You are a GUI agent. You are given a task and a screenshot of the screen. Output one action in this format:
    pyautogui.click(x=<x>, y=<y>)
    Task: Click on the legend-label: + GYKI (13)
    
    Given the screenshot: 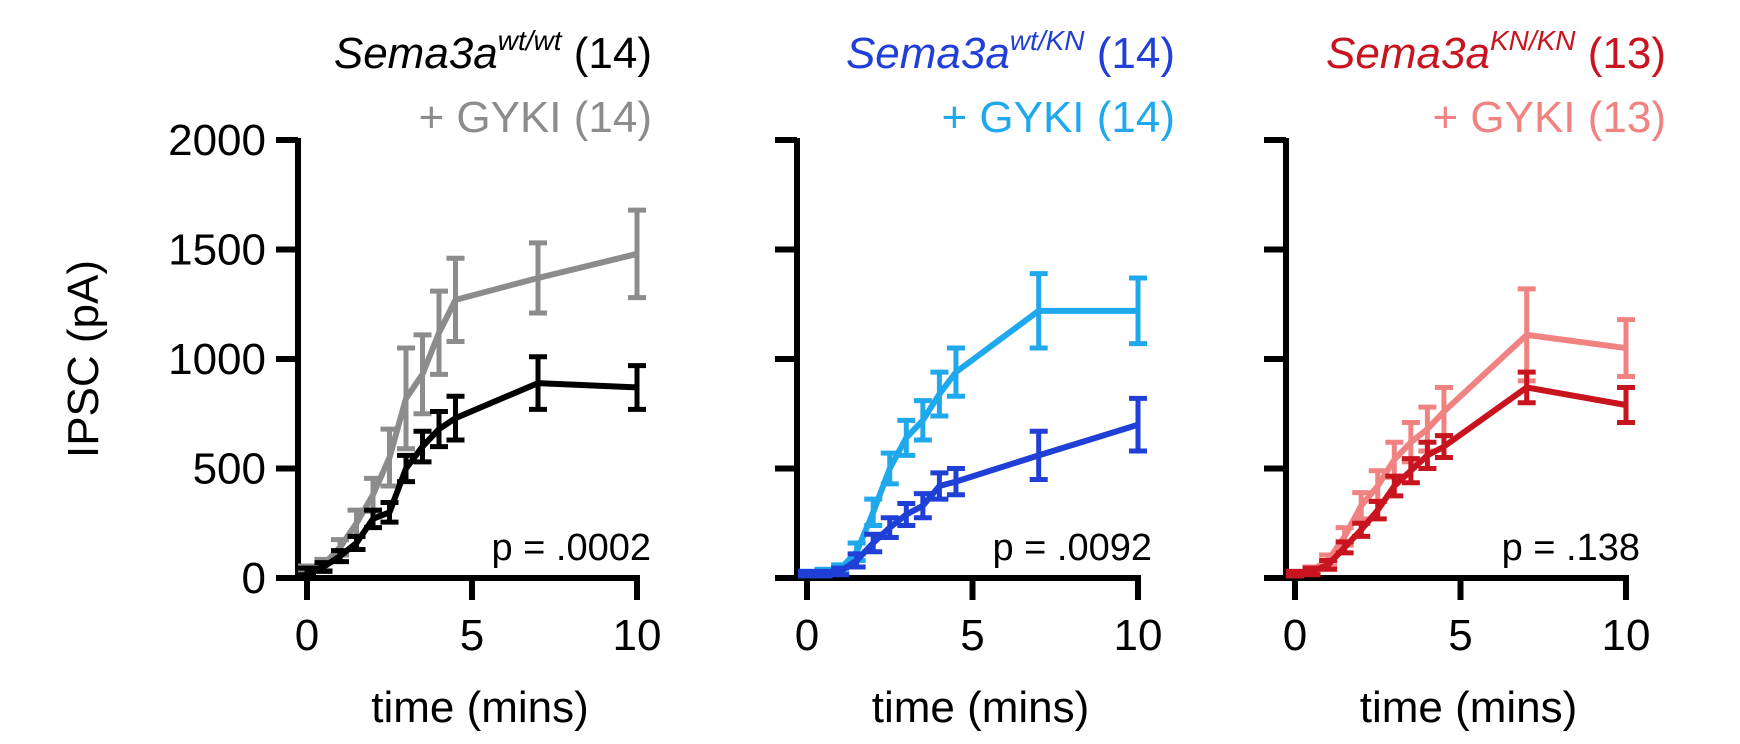 What is the action you would take?
    pyautogui.click(x=1549, y=117)
    